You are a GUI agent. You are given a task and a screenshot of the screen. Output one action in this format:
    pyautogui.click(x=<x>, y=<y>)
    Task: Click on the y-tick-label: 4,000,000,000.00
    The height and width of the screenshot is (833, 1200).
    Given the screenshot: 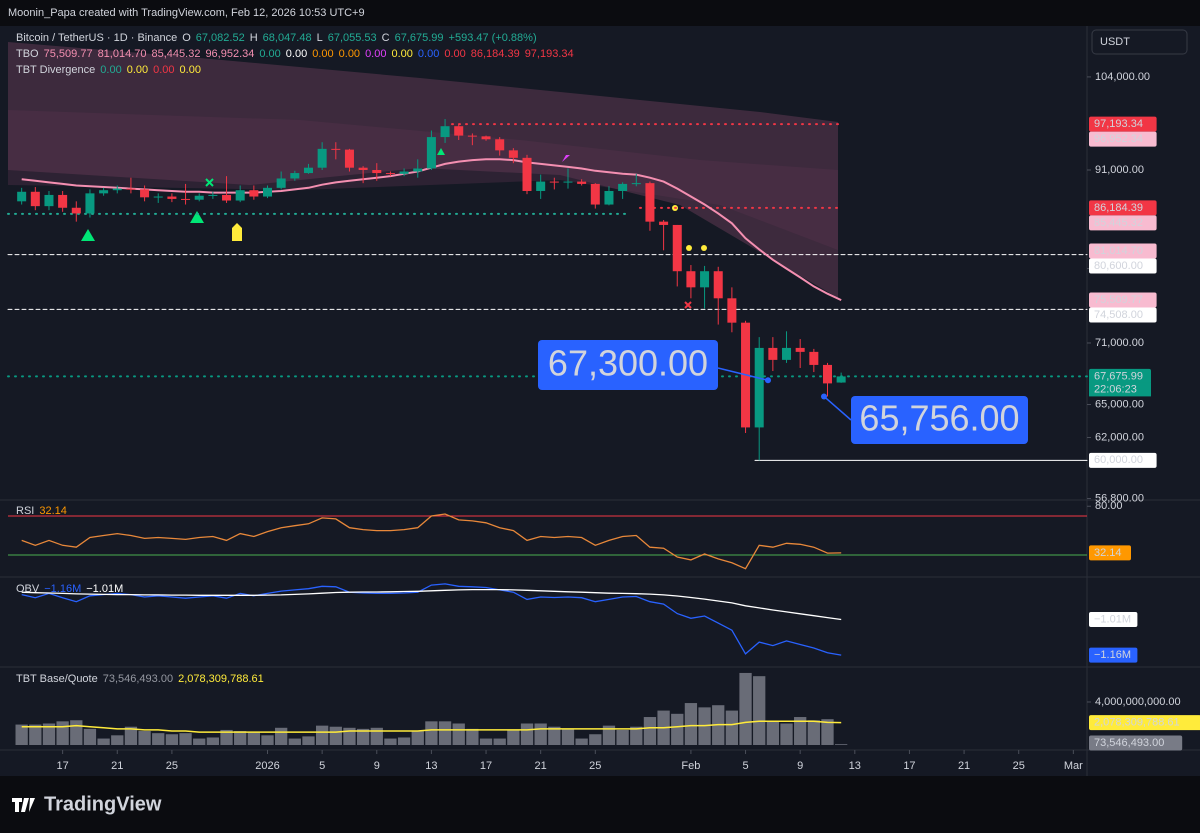 What is the action you would take?
    pyautogui.click(x=1138, y=702)
    